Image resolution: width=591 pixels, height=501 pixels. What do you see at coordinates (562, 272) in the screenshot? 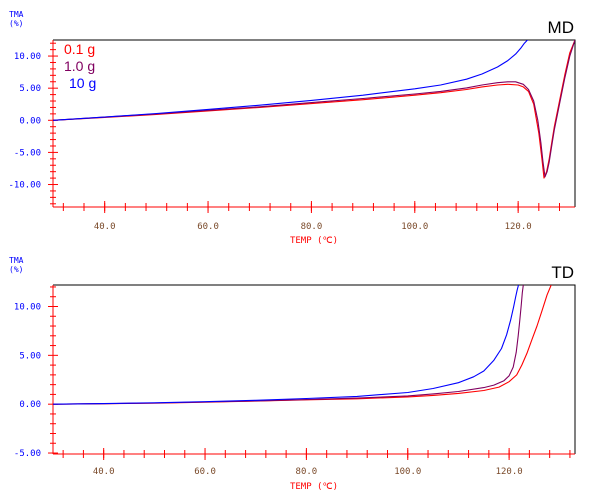
I see `panel-title: TD` at bounding box center [562, 272].